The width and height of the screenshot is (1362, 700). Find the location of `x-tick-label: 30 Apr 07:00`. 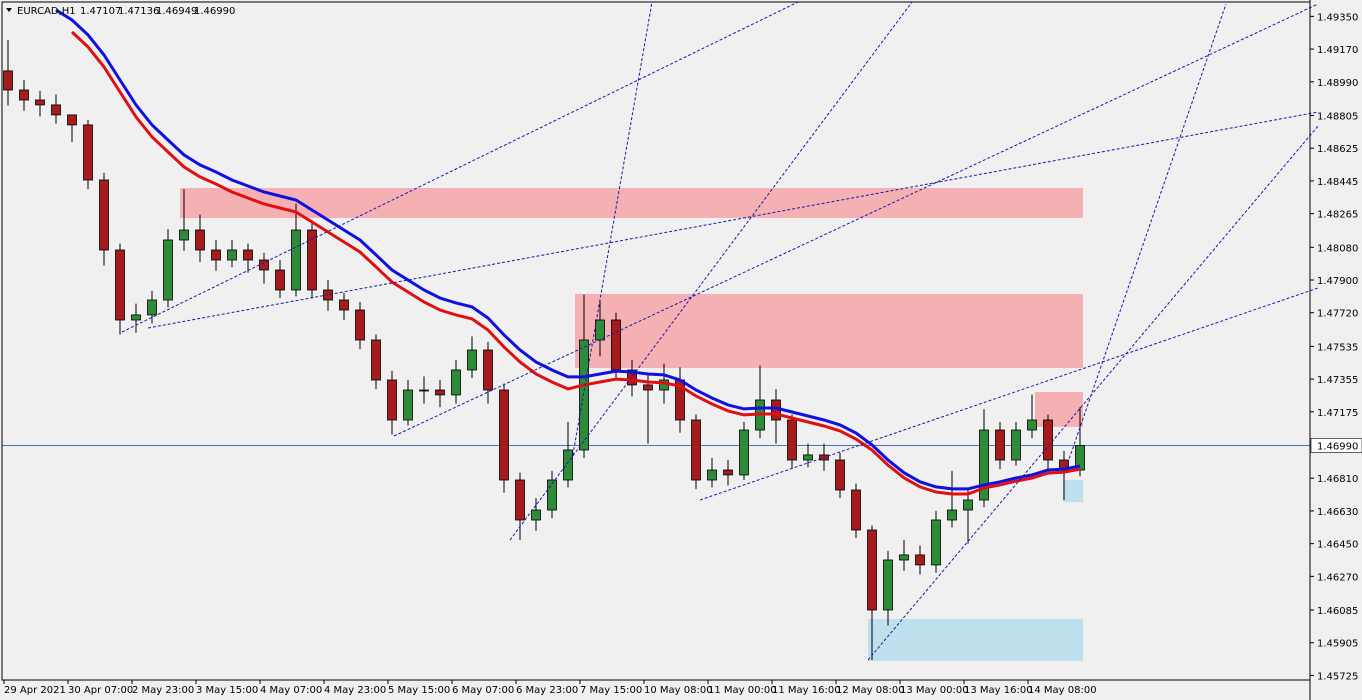

x-tick-label: 30 Apr 07:00 is located at coordinates (100, 690).